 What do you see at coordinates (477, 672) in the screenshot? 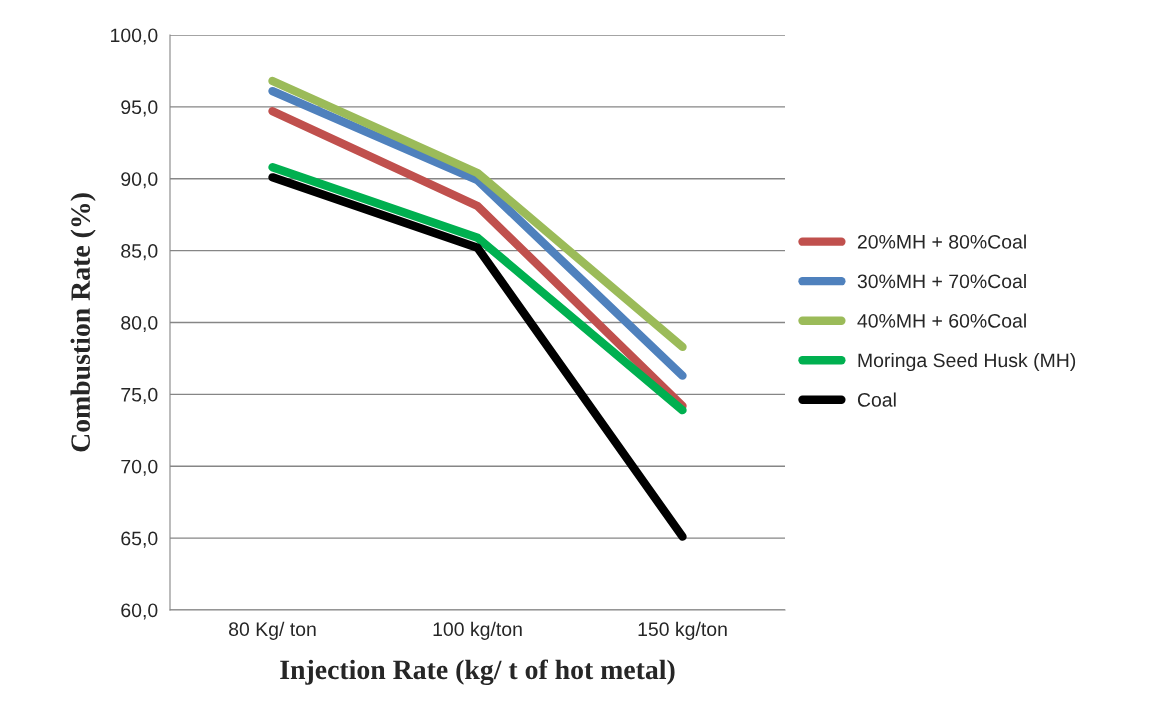
I see `x-axis-title: Injection Rate (kg/ t of hot metal)` at bounding box center [477, 672].